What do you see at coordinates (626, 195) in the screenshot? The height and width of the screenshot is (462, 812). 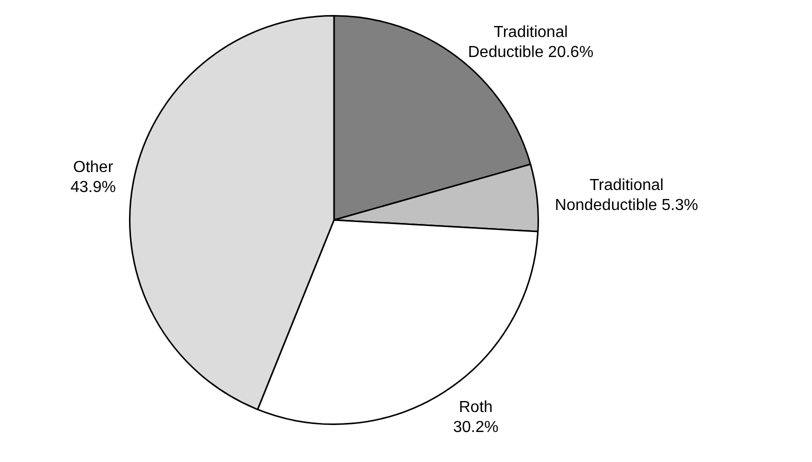 I see `slice-label: Traditional Nondeductible 5.3%` at bounding box center [626, 195].